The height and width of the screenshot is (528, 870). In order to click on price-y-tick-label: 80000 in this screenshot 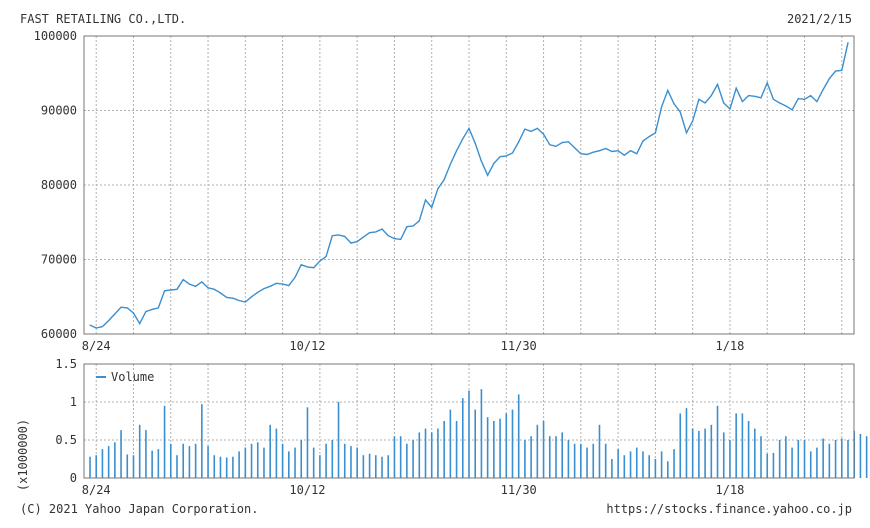, I will do `click(59, 185)`.